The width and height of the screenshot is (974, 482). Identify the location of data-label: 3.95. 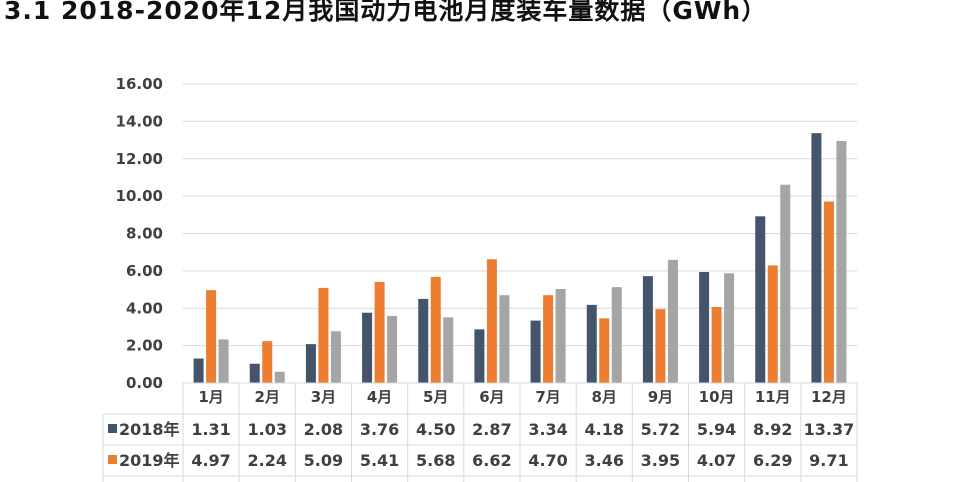
(660, 460).